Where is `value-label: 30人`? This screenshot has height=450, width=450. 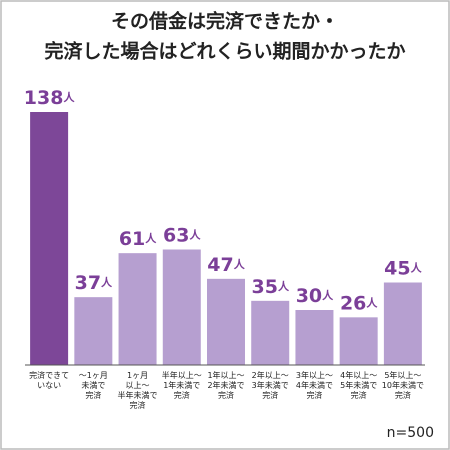
value-label: 30人 is located at coordinates (315, 296).